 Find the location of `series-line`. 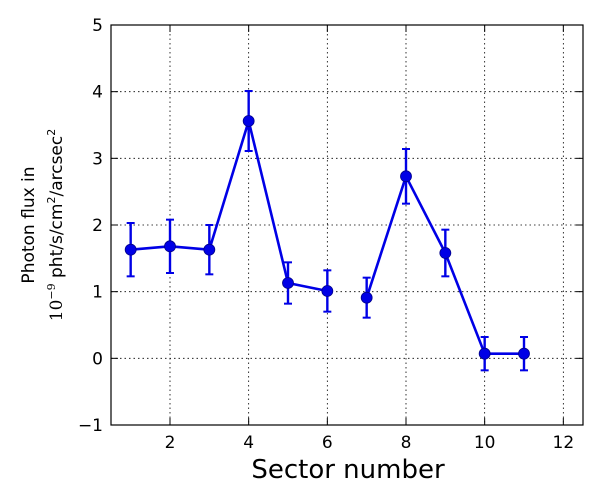

series-line is located at coordinates (229, 206).